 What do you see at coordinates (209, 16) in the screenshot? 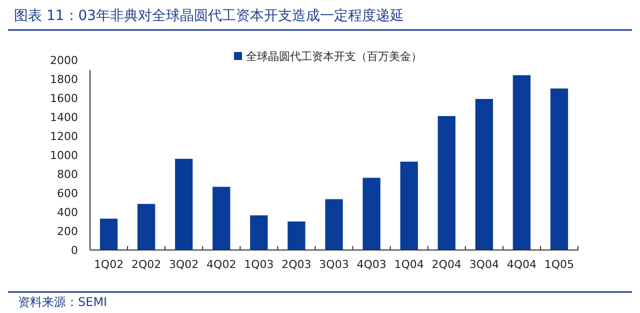
I see `chart-title: 图表 11：03年非典对全球晶圆代工资本开支造成一定程度递延` at bounding box center [209, 16].